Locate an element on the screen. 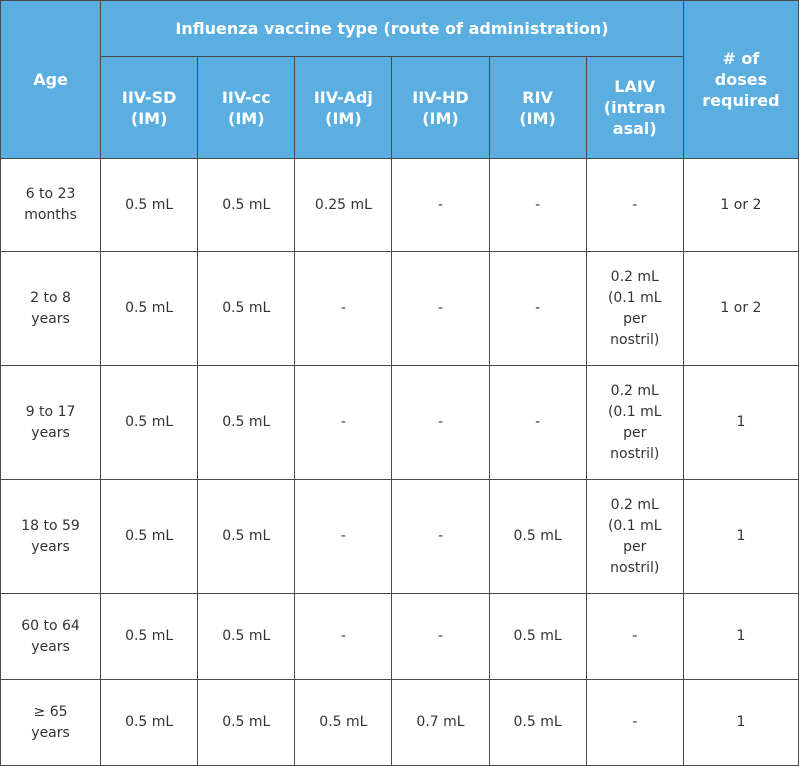  header-iiv-cc: IIV-cc (IM) is located at coordinates (246, 107).